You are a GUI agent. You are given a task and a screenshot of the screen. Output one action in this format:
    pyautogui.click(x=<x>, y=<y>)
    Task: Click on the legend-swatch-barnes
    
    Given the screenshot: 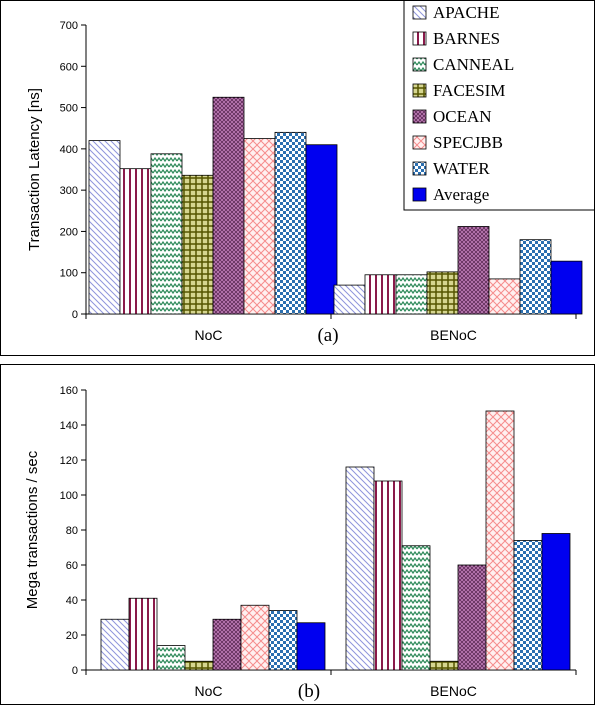 What is the action you would take?
    pyautogui.click(x=419, y=38)
    